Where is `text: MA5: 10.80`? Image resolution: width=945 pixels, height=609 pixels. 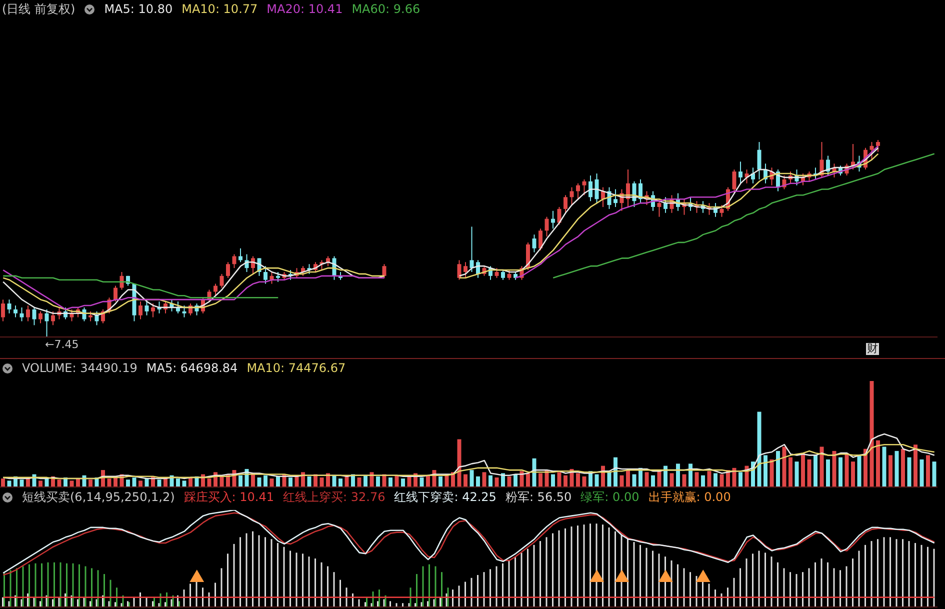 text: MA5: 10.80 is located at coordinates (138, 9).